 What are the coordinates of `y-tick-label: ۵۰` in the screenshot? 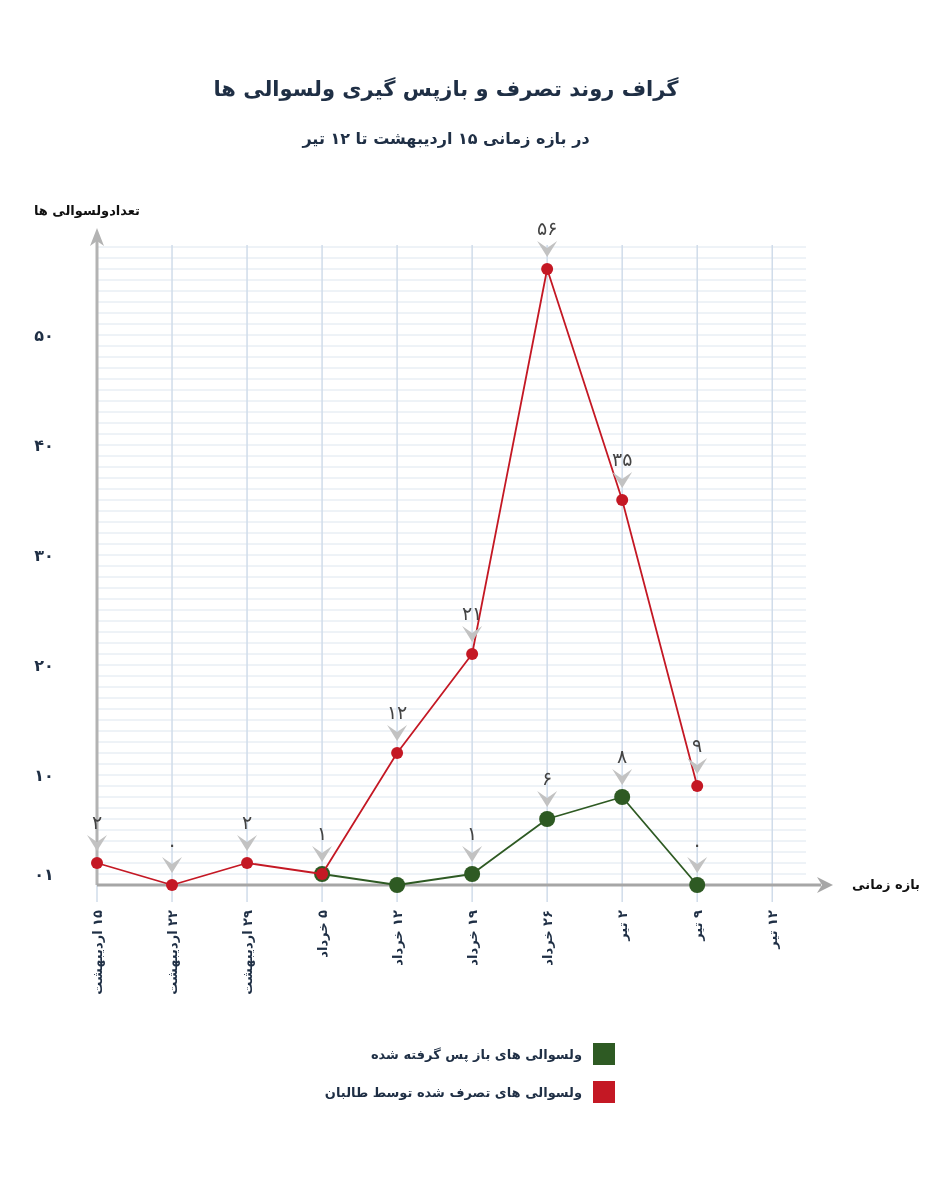 It's located at (44, 335).